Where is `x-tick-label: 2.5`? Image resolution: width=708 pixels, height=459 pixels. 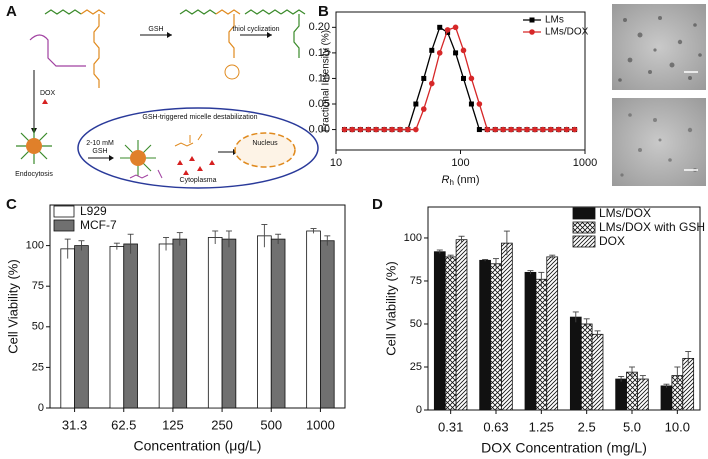 x-tick-label: 2.5 is located at coordinates (587, 426).